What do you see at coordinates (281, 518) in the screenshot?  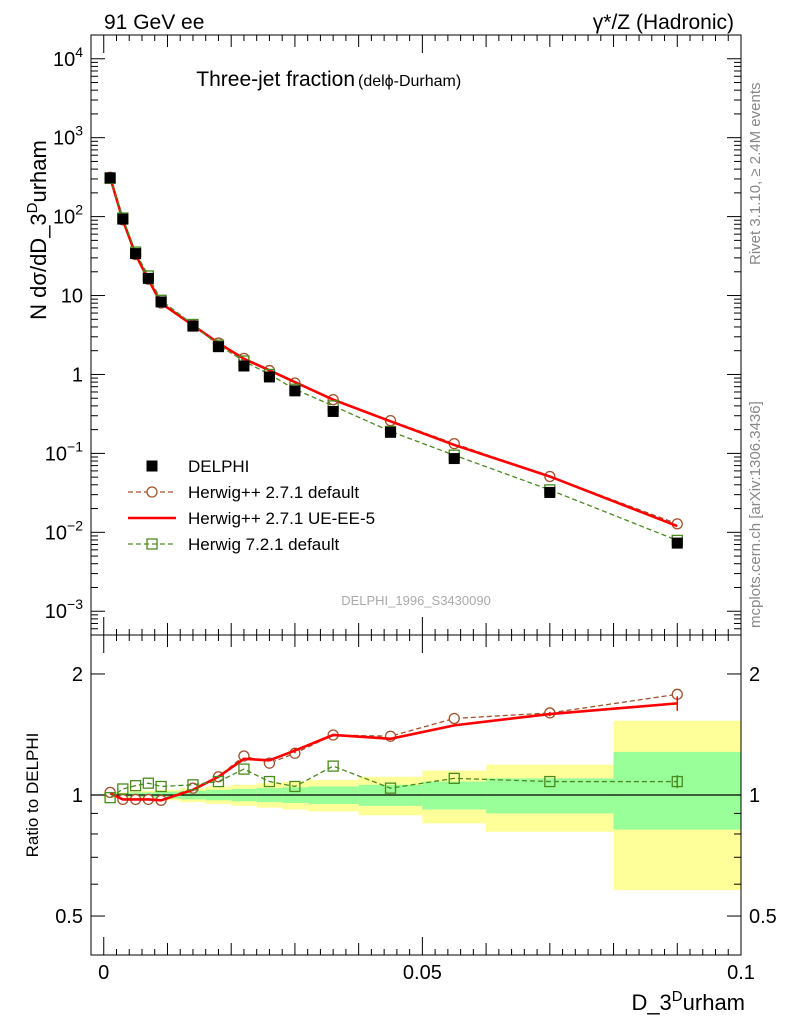 I see `legend-label: Herwig++ 2.7.1 UE-EE-5` at bounding box center [281, 518].